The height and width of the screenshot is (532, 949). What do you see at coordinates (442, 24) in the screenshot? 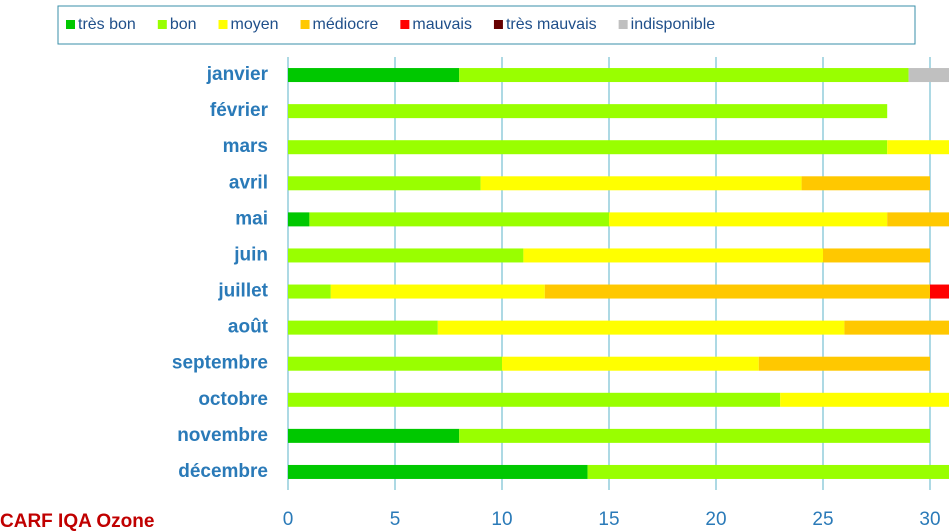
I see `legend-label: mauvais` at bounding box center [442, 24].